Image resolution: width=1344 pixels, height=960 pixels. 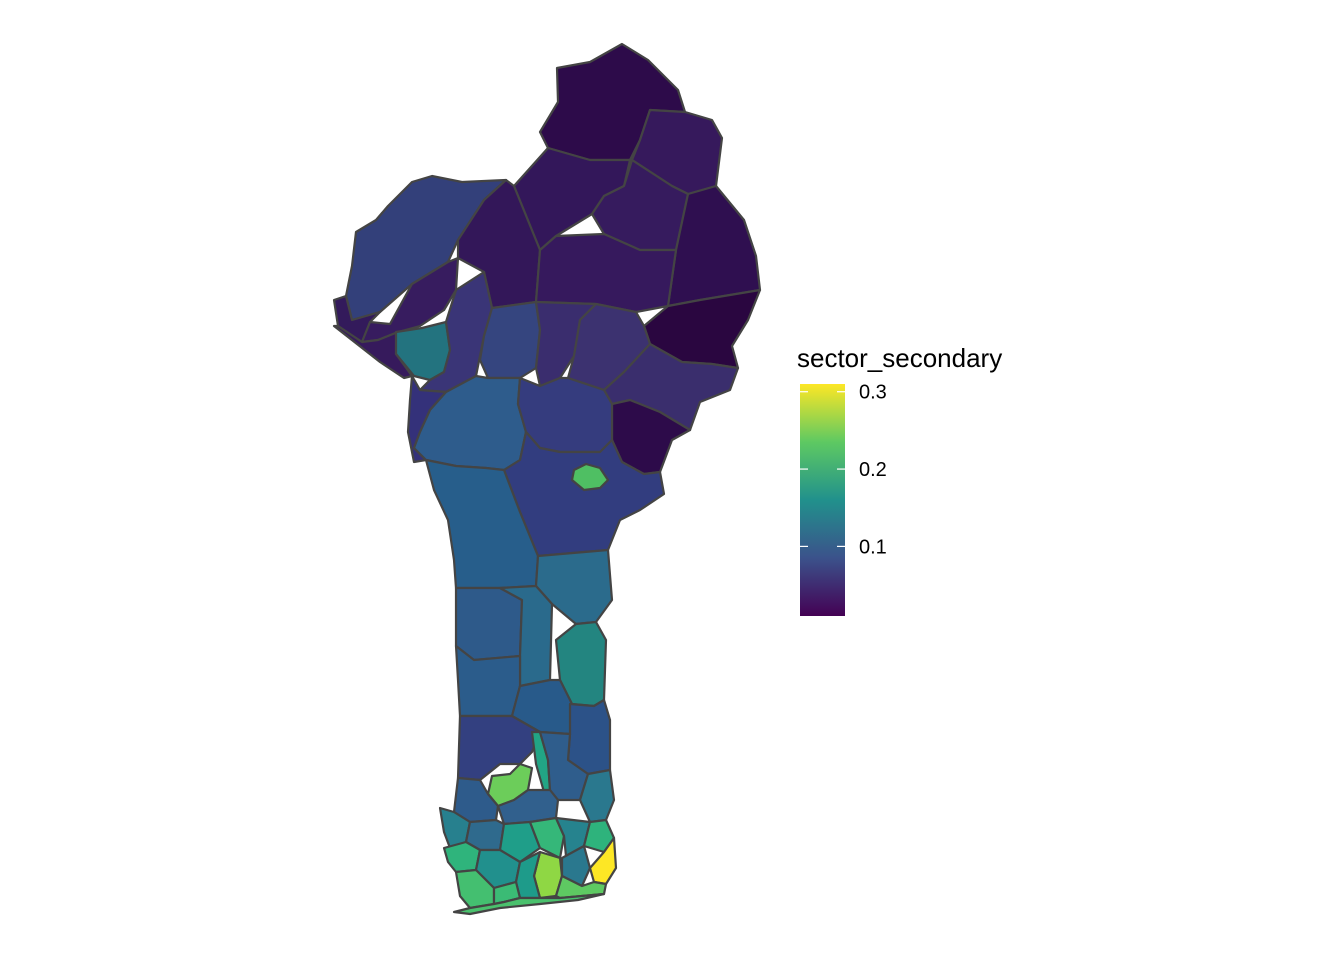 I want to click on legend-tick-label: 0.3, so click(x=873, y=393).